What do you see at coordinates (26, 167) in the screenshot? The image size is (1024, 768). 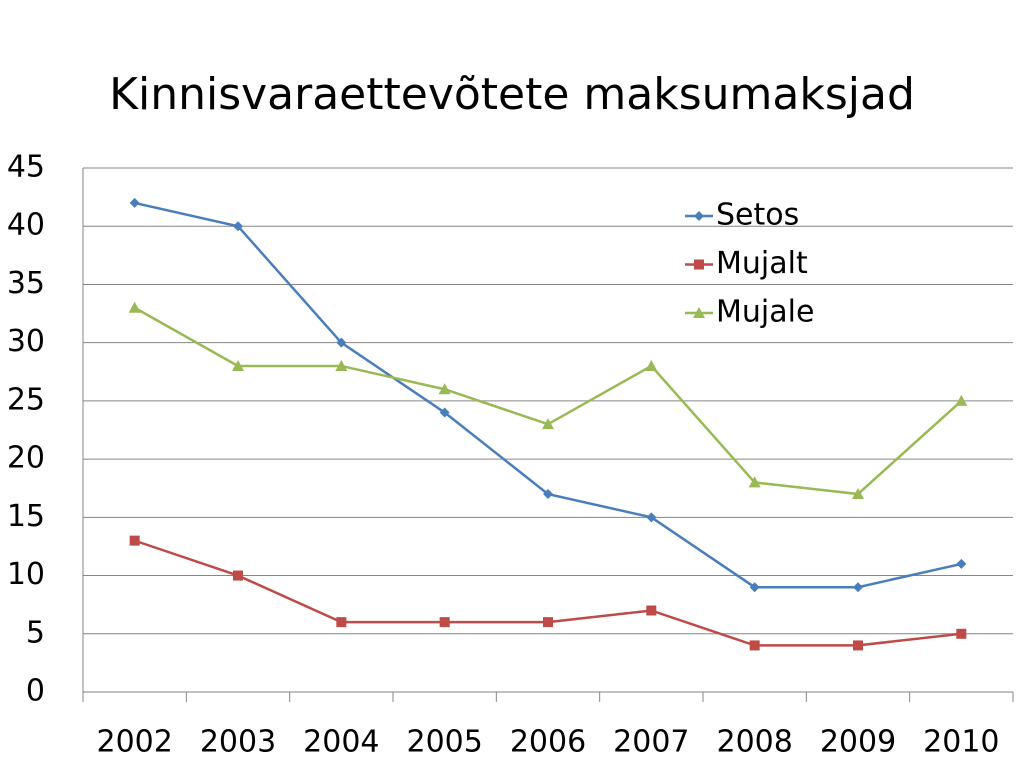 I see `y-tick-label: 45` at bounding box center [26, 167].